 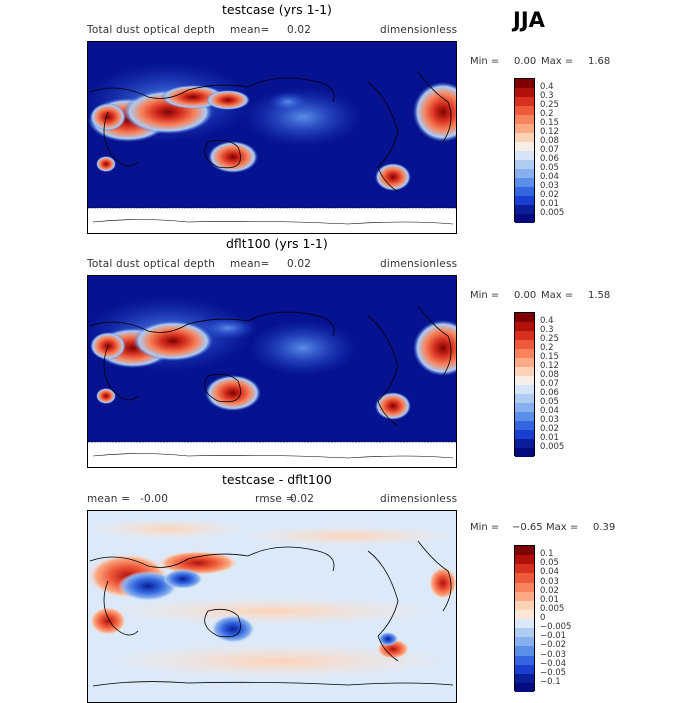 What do you see at coordinates (543, 618) in the screenshot?
I see `colorbar-tick-label: 0` at bounding box center [543, 618].